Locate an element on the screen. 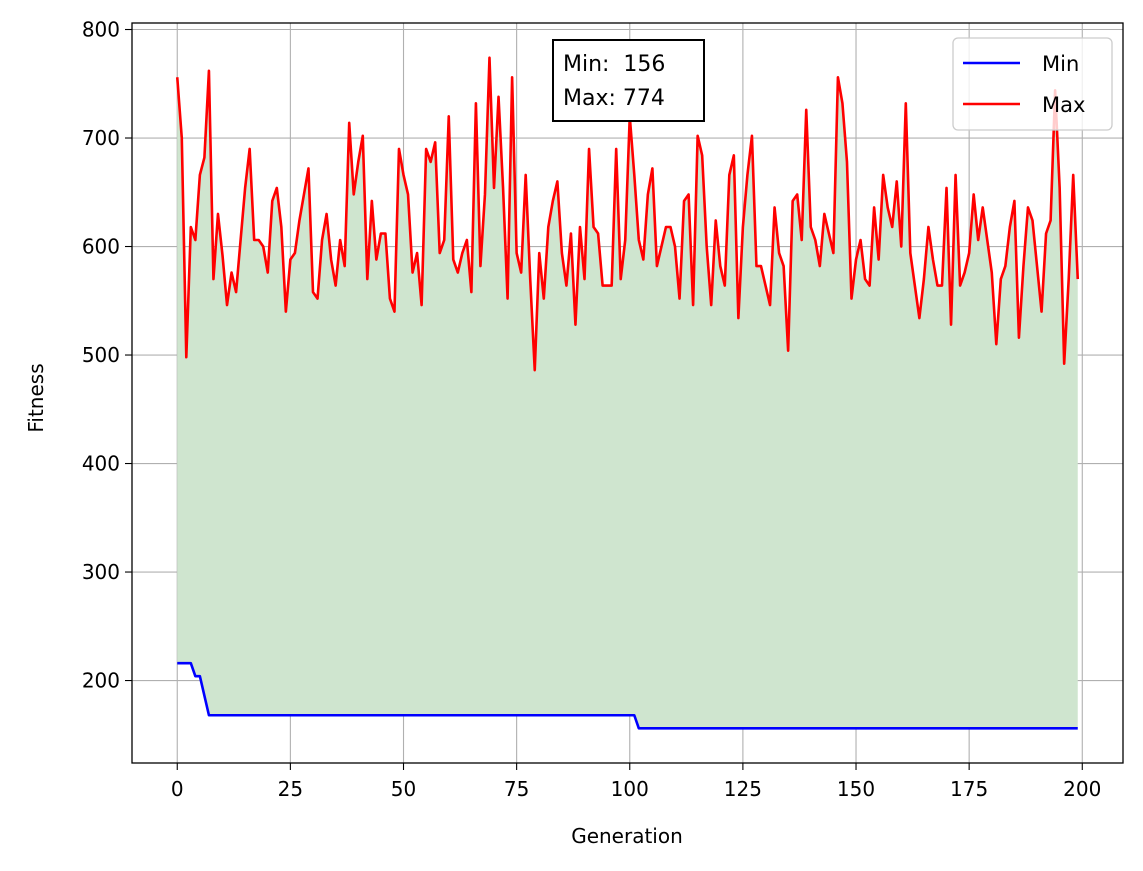 The height and width of the screenshot is (871, 1143). legend-label-max: Max is located at coordinates (1063, 105).